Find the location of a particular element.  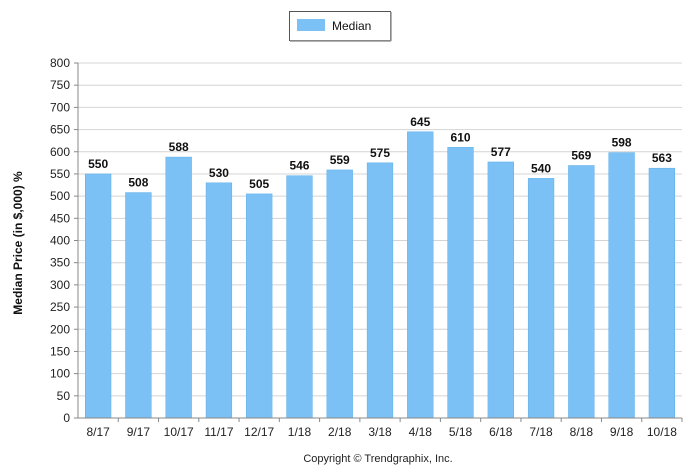

x-tick-label: 11/17 is located at coordinates (218, 432).